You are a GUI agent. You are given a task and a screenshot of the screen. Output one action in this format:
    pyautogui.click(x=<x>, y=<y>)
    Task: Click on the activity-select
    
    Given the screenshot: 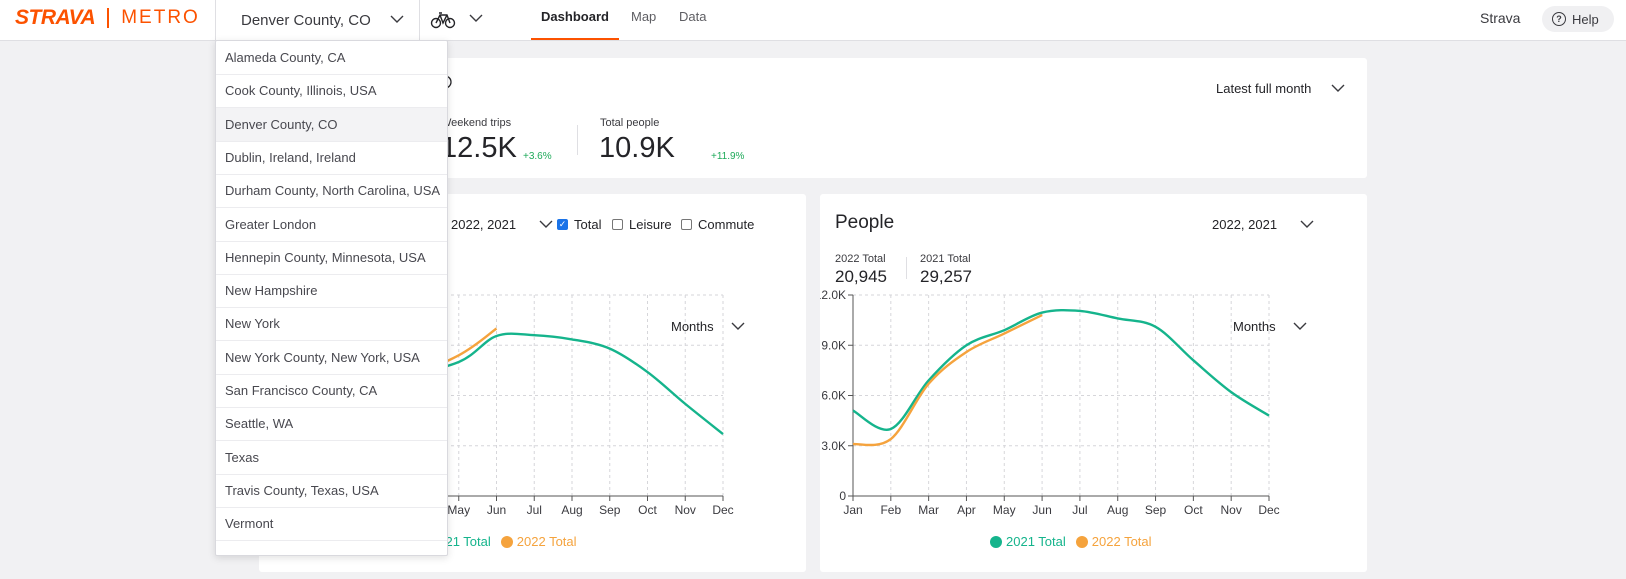 What is the action you would take?
    pyautogui.click(x=460, y=20)
    